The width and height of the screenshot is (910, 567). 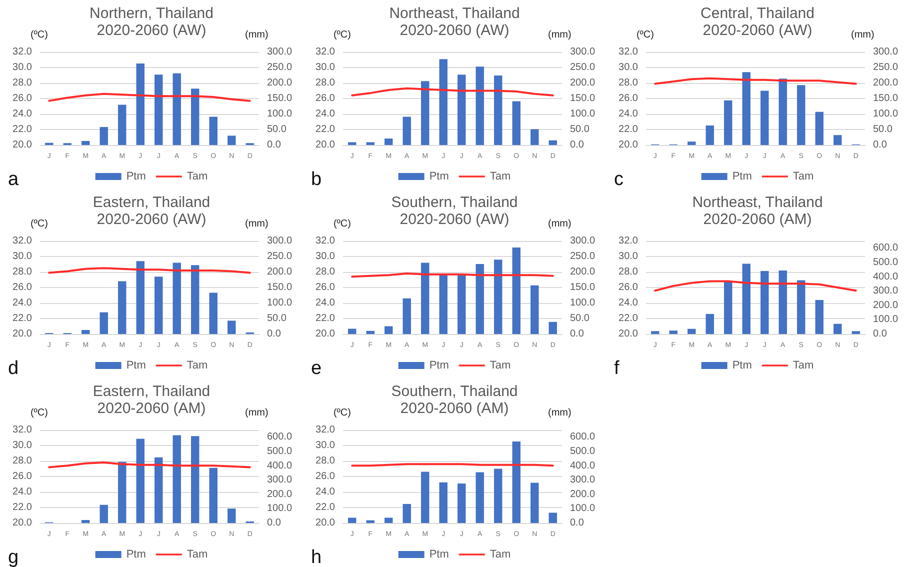 What do you see at coordinates (274, 334) in the screenshot?
I see `y2-tick-label: 0.0` at bounding box center [274, 334].